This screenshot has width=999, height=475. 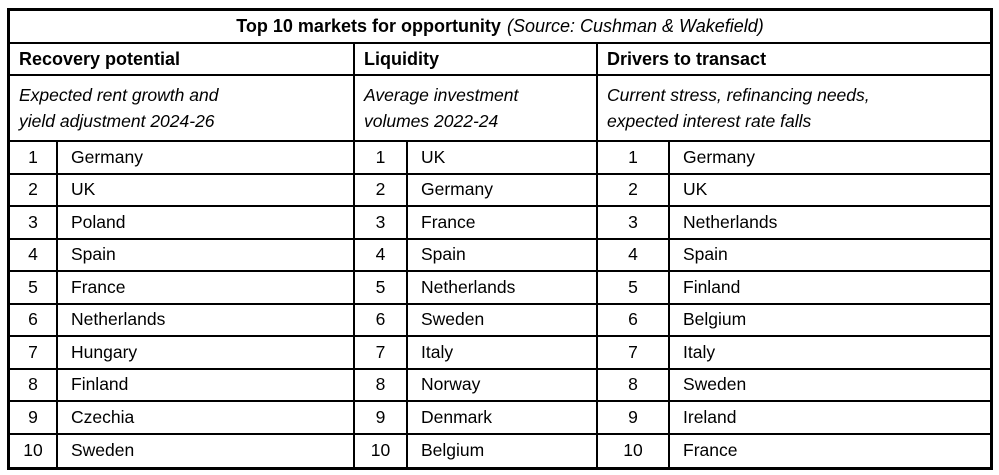 What do you see at coordinates (794, 60) in the screenshot?
I see `column-header-drivers-to-transact: Drivers to transact` at bounding box center [794, 60].